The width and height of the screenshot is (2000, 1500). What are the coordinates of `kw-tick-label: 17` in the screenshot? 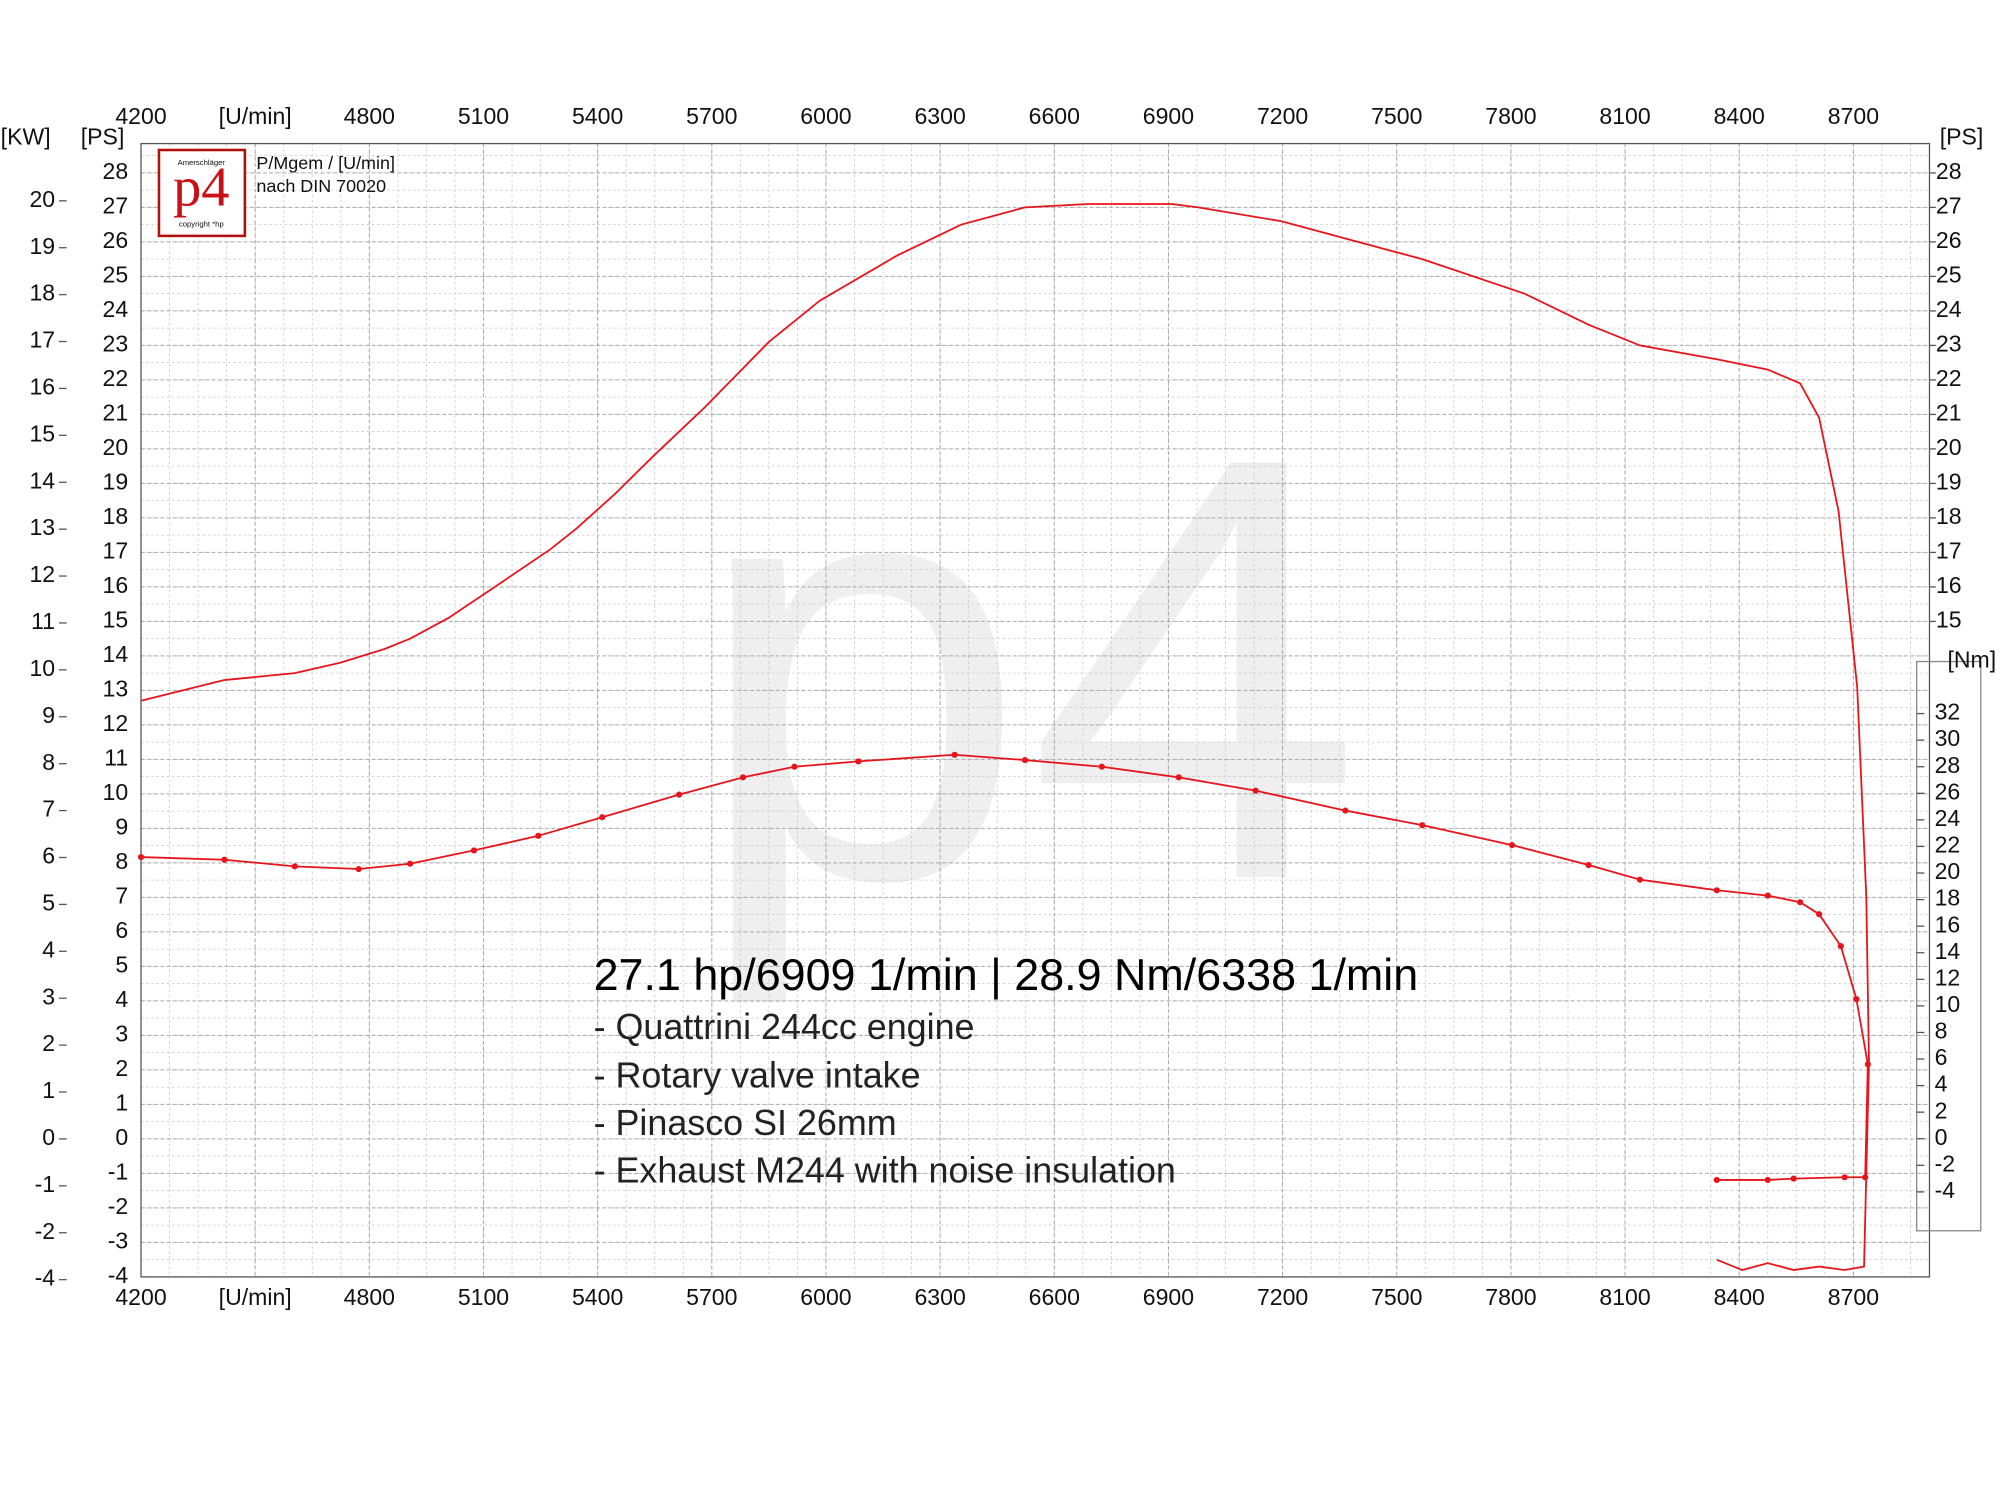 It's located at (42, 340).